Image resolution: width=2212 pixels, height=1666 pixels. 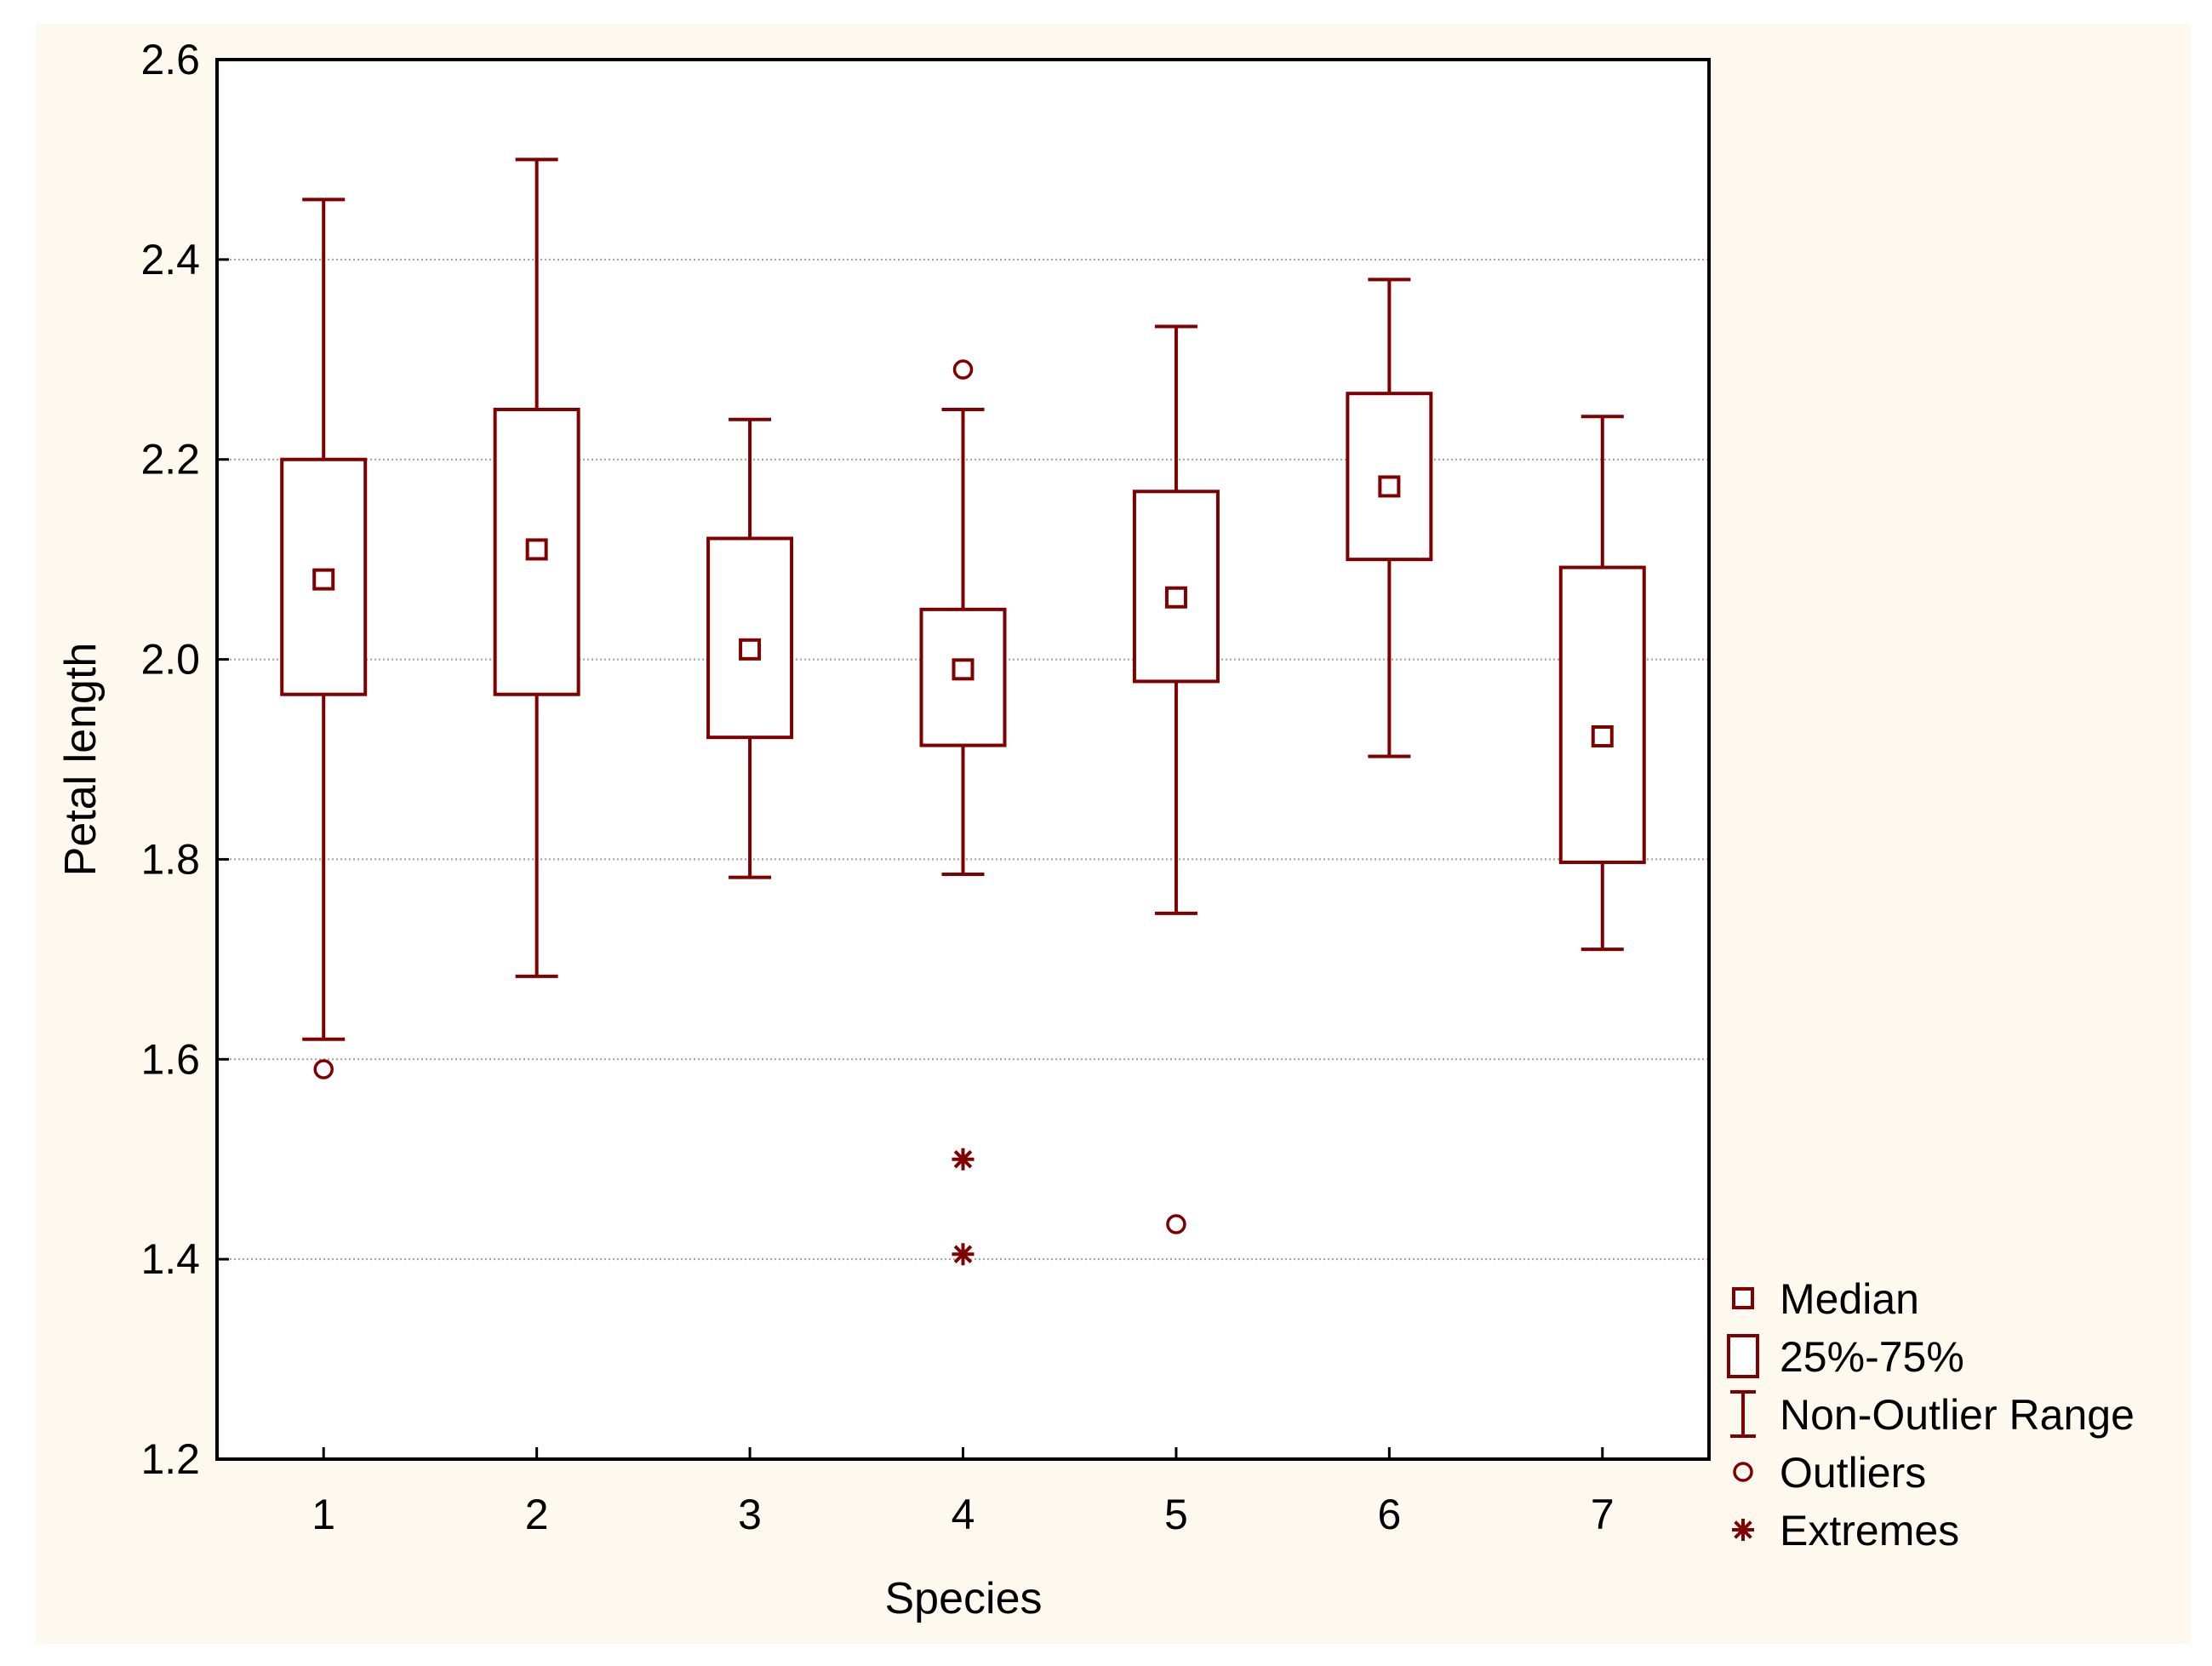 I want to click on x-tick-label: 3, so click(x=750, y=1515).